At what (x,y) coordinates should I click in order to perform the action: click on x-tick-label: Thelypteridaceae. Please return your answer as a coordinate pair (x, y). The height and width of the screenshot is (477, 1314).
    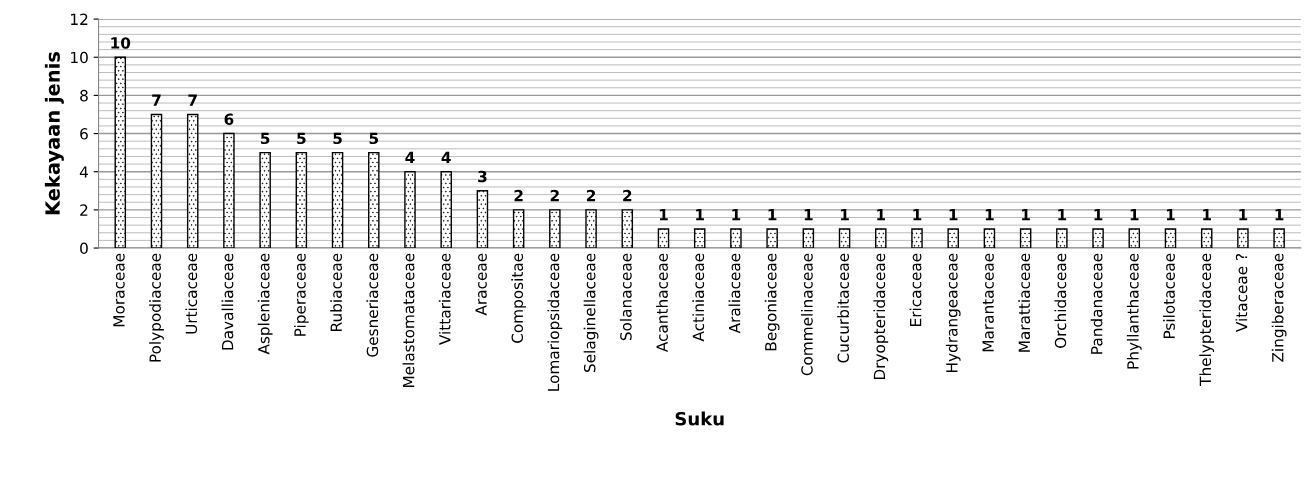
    Looking at the image, I should click on (1207, 319).